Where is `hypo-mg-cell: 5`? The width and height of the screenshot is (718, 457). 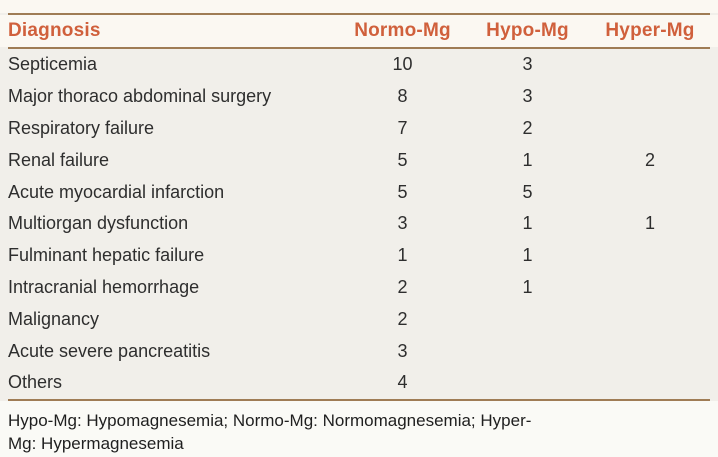 hypo-mg-cell: 5 is located at coordinates (527, 191).